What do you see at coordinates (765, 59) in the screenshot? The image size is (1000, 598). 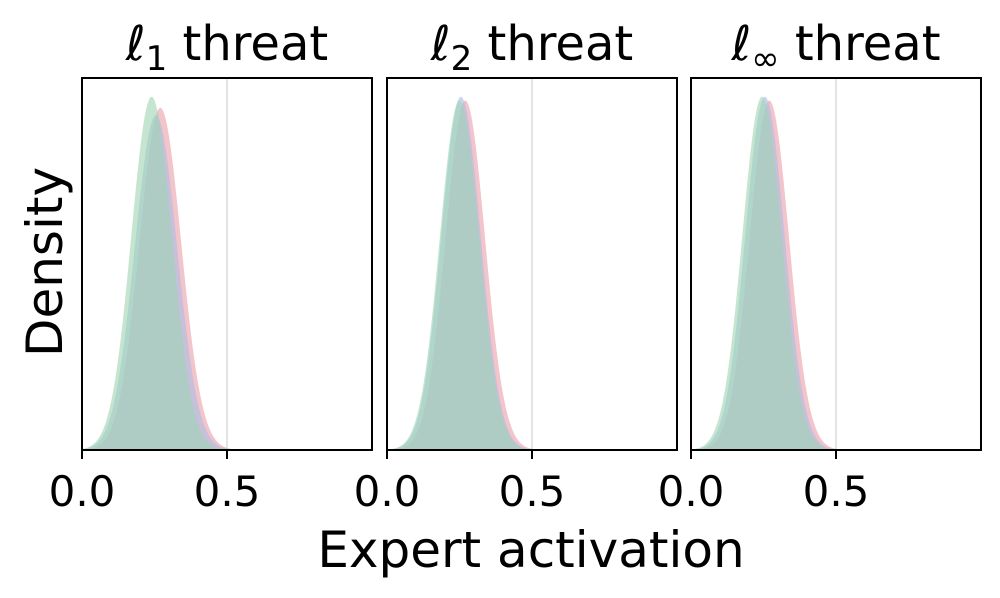 I see `title-subscript: ∞` at bounding box center [765, 59].